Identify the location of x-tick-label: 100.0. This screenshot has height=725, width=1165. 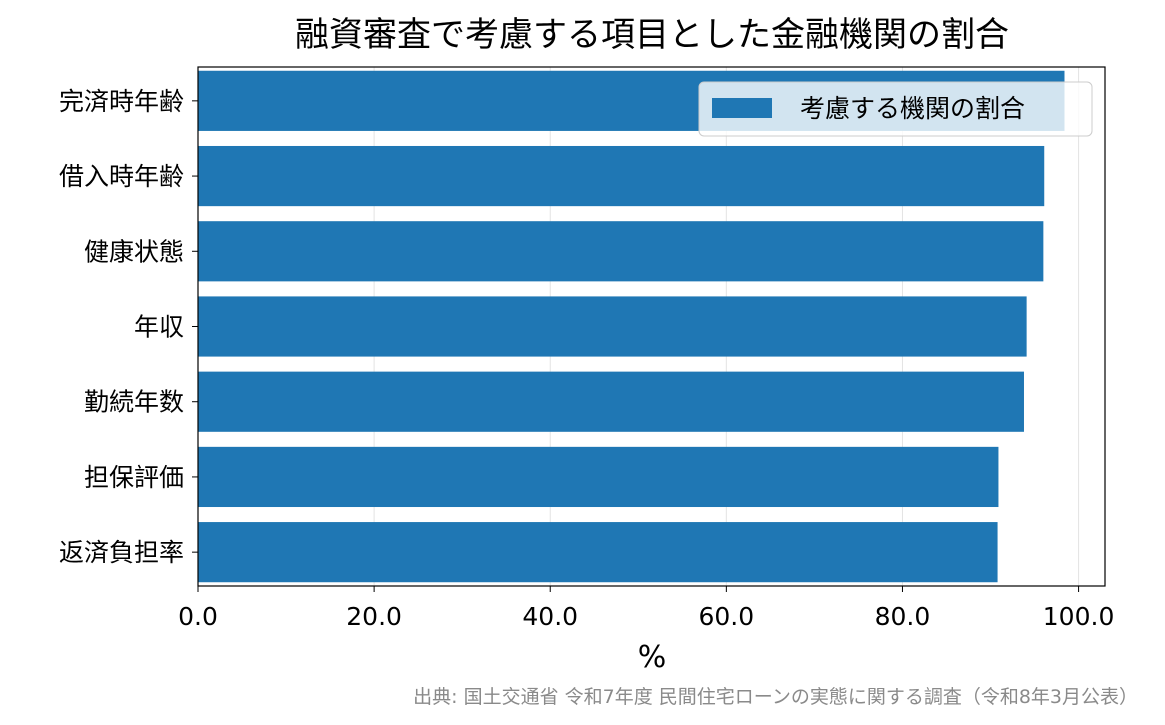
(1079, 616).